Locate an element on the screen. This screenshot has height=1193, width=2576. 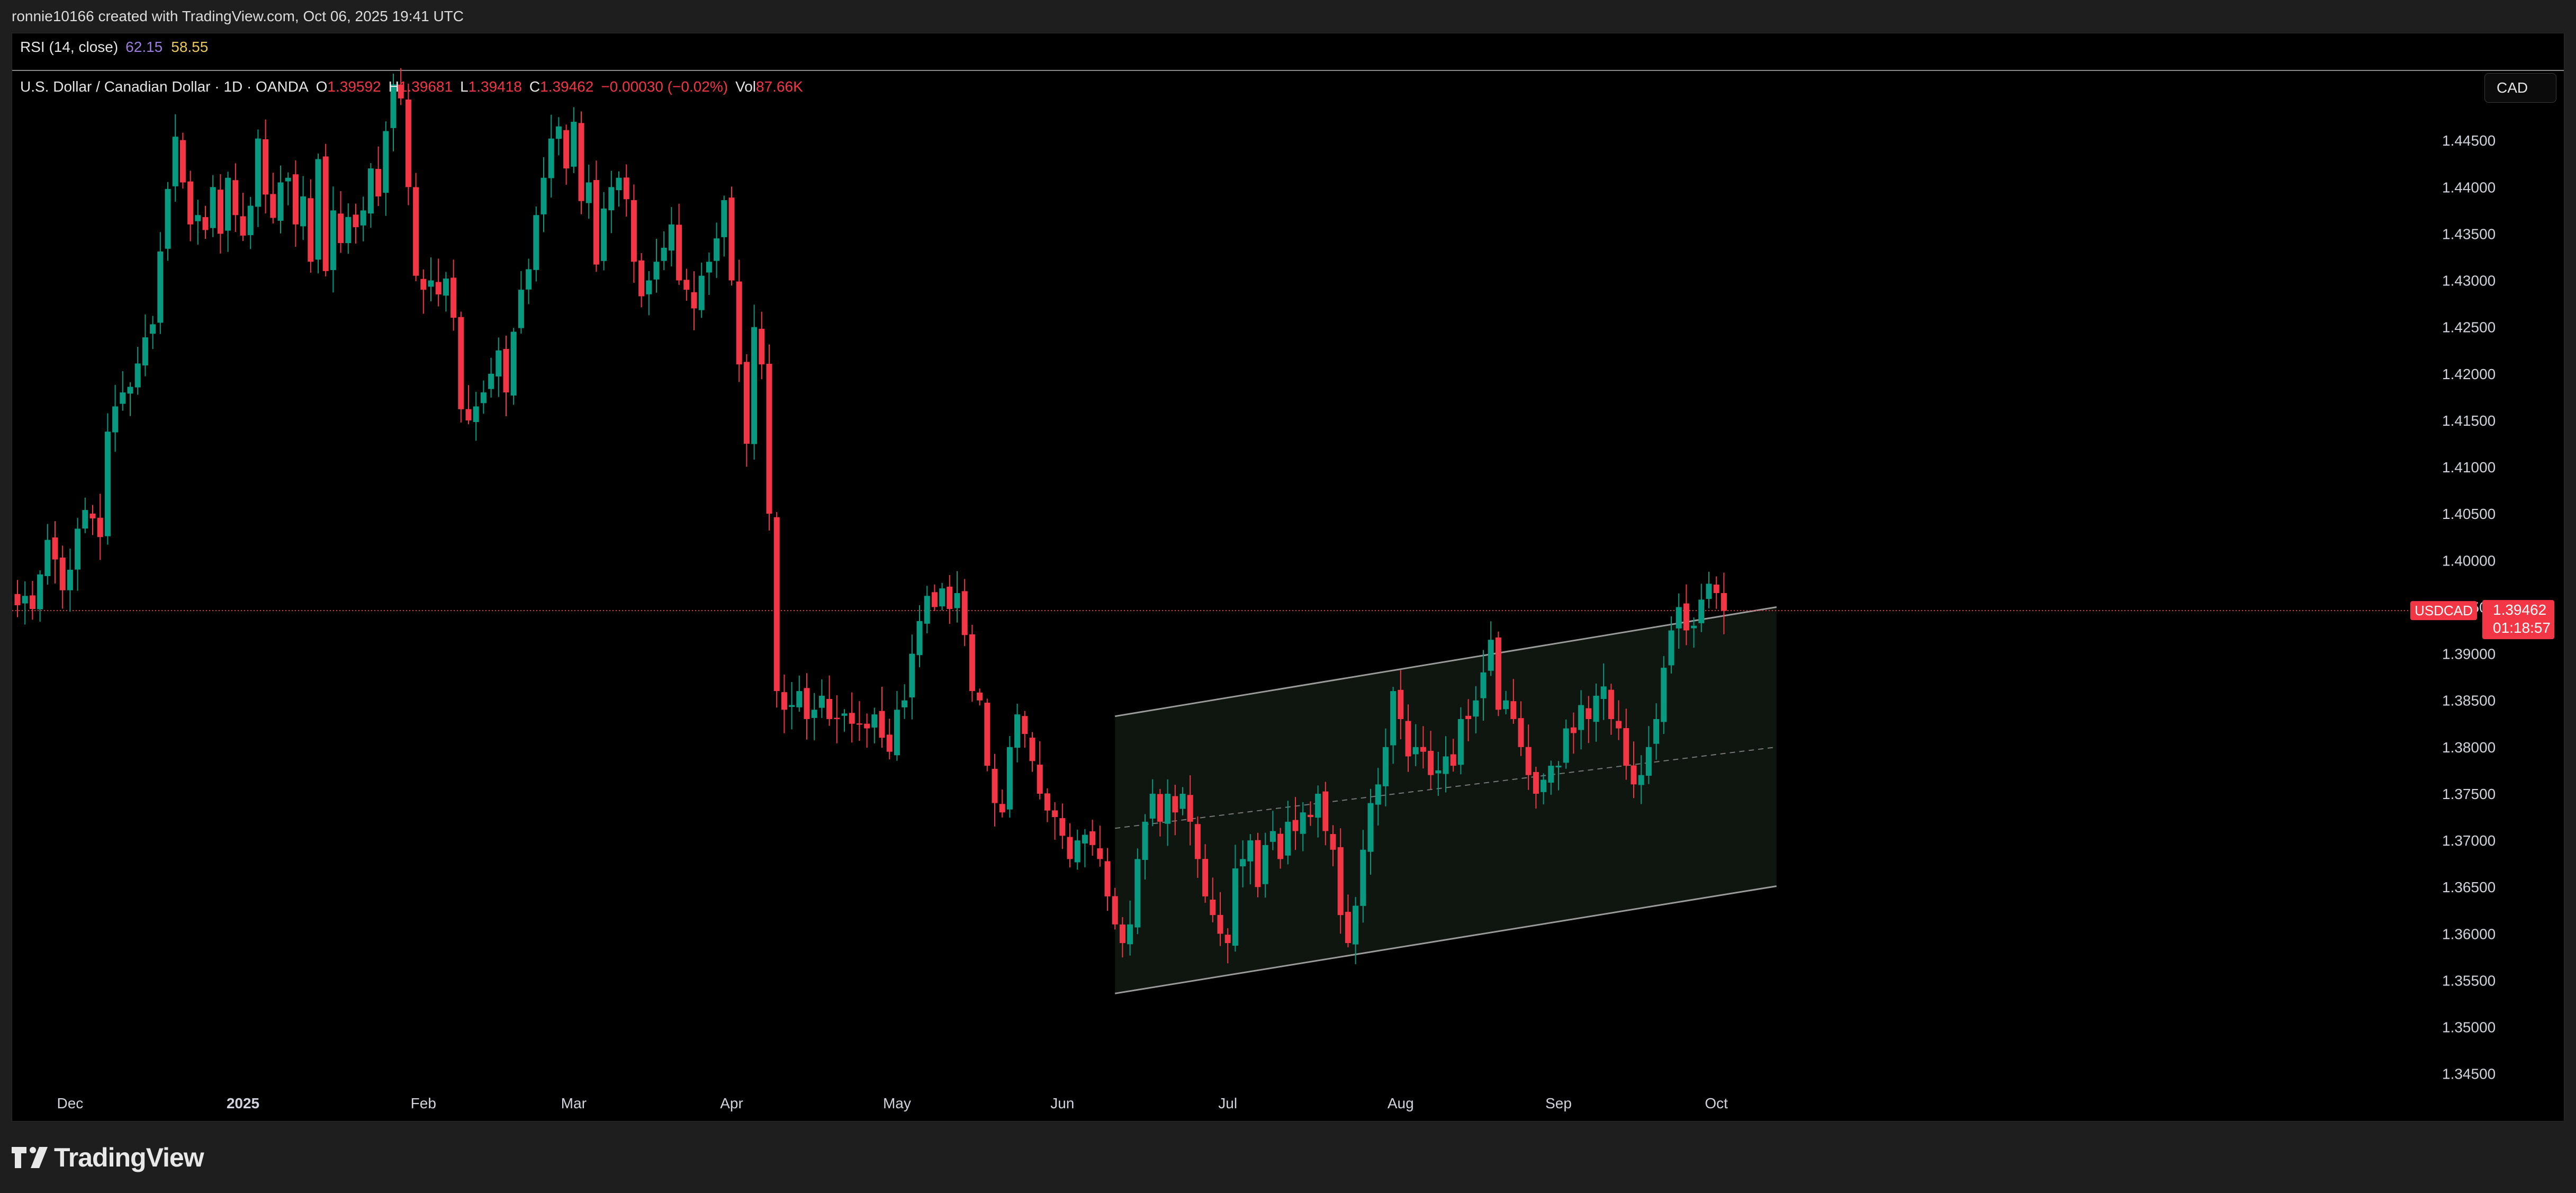
low-label: L is located at coordinates (465, 86).